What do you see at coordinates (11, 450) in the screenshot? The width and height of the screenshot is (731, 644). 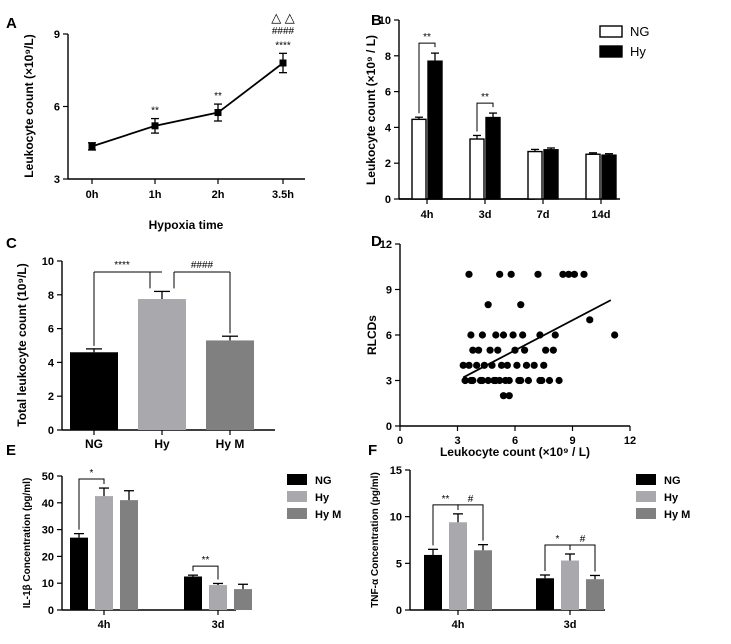 I see `panel-label-e: E` at bounding box center [11, 450].